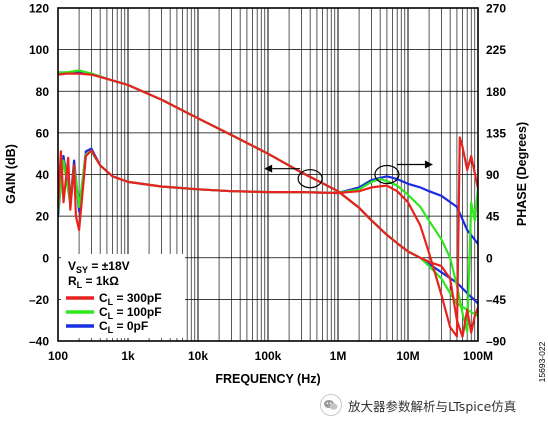 This screenshot has width=548, height=429. What do you see at coordinates (45, 258) in the screenshot?
I see `y-left-tick-label: 0` at bounding box center [45, 258].